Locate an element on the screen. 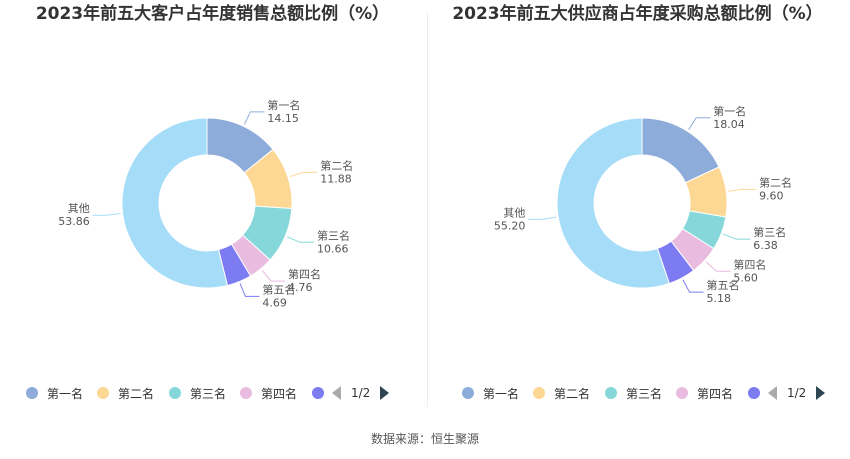  chart-title: 2023年前五大供应商占年度采购总额比例（%） is located at coordinates (637, 14).